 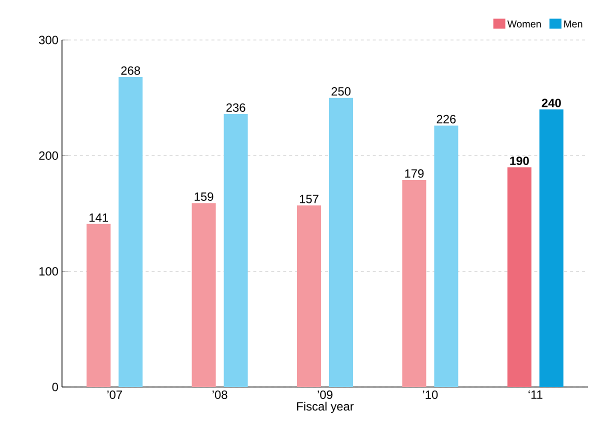 I want to click on y-tick-label: 100, so click(x=48, y=271).